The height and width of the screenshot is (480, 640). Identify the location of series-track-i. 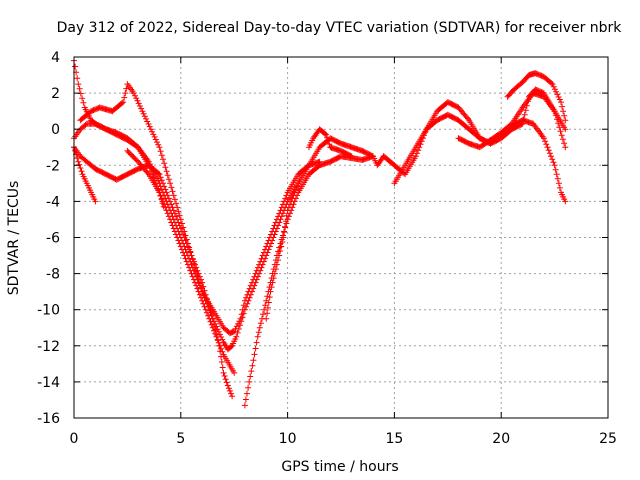
(330, 143).